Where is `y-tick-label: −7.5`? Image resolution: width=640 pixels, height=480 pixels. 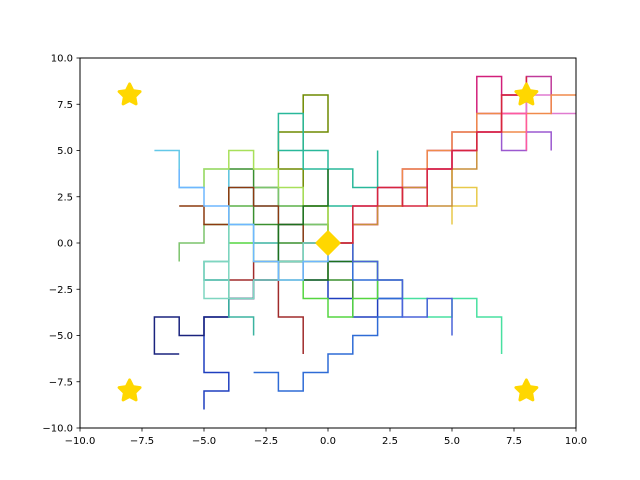 y-tick-label: −7.5 is located at coordinates (61, 382).